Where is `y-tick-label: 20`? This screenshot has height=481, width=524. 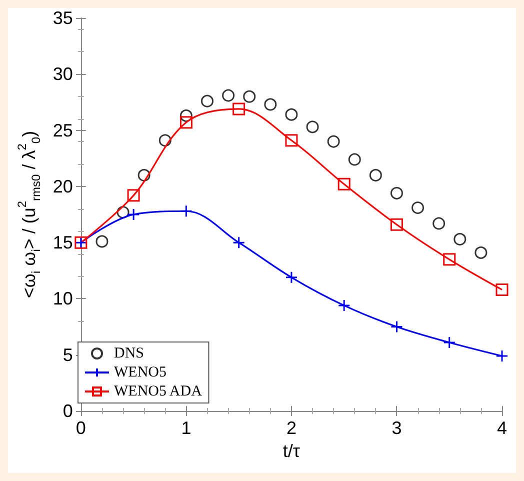
y-tick-label: 20 is located at coordinates (62, 186).